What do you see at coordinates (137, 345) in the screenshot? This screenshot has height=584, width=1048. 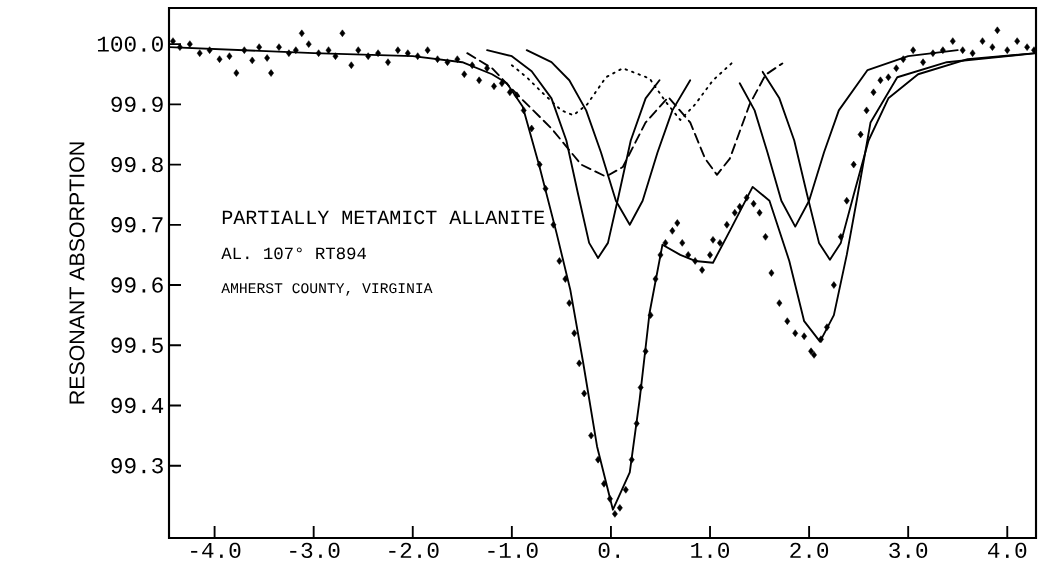 I see `y-tick-label: 99.5` at bounding box center [137, 345].